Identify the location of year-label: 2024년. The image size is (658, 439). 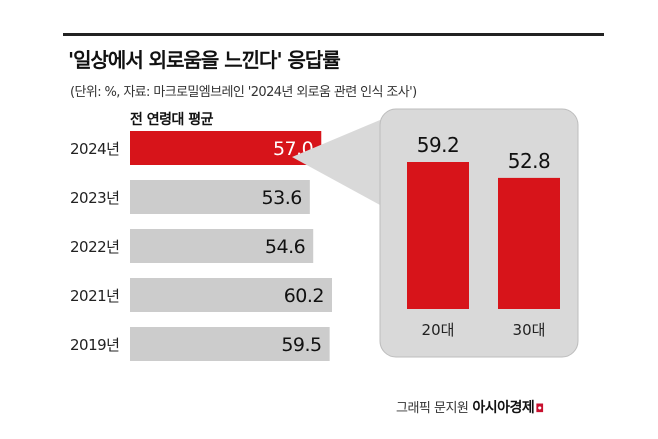
(94, 149).